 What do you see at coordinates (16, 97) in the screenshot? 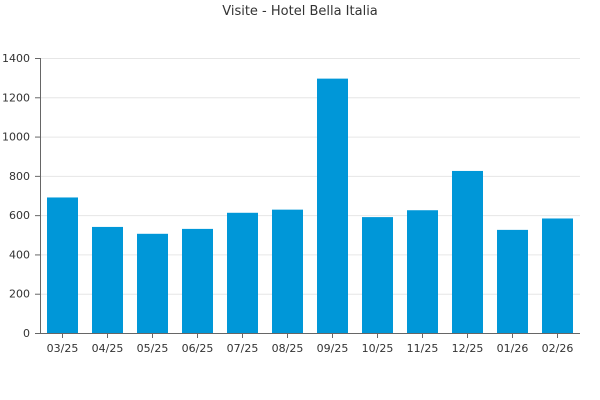
I see `y-tick-label: 1200` at bounding box center [16, 97].